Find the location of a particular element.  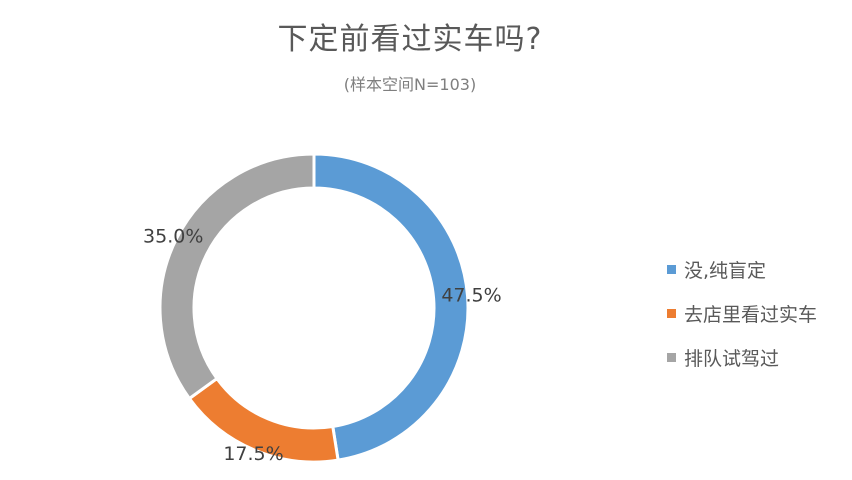

legend-item: 去店里看过实车 is located at coordinates (742, 313).